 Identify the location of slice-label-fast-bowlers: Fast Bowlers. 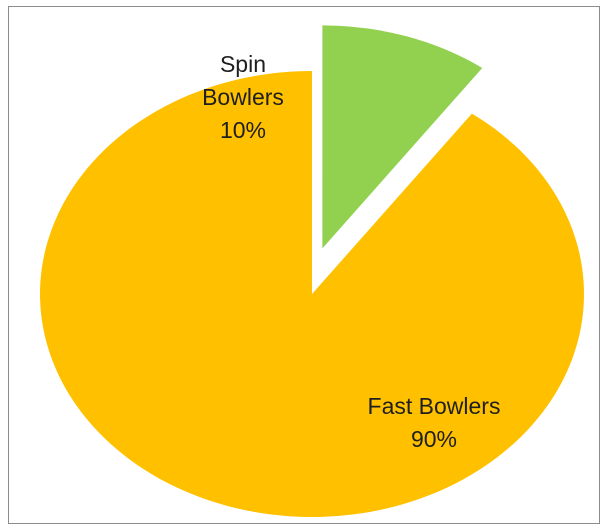
(434, 406).